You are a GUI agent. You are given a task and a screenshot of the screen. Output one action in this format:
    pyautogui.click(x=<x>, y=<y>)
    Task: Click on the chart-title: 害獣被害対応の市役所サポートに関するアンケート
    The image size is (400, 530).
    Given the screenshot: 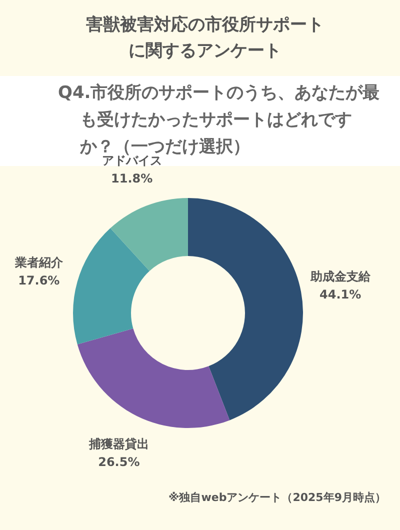 What is the action you would take?
    pyautogui.click(x=205, y=38)
    